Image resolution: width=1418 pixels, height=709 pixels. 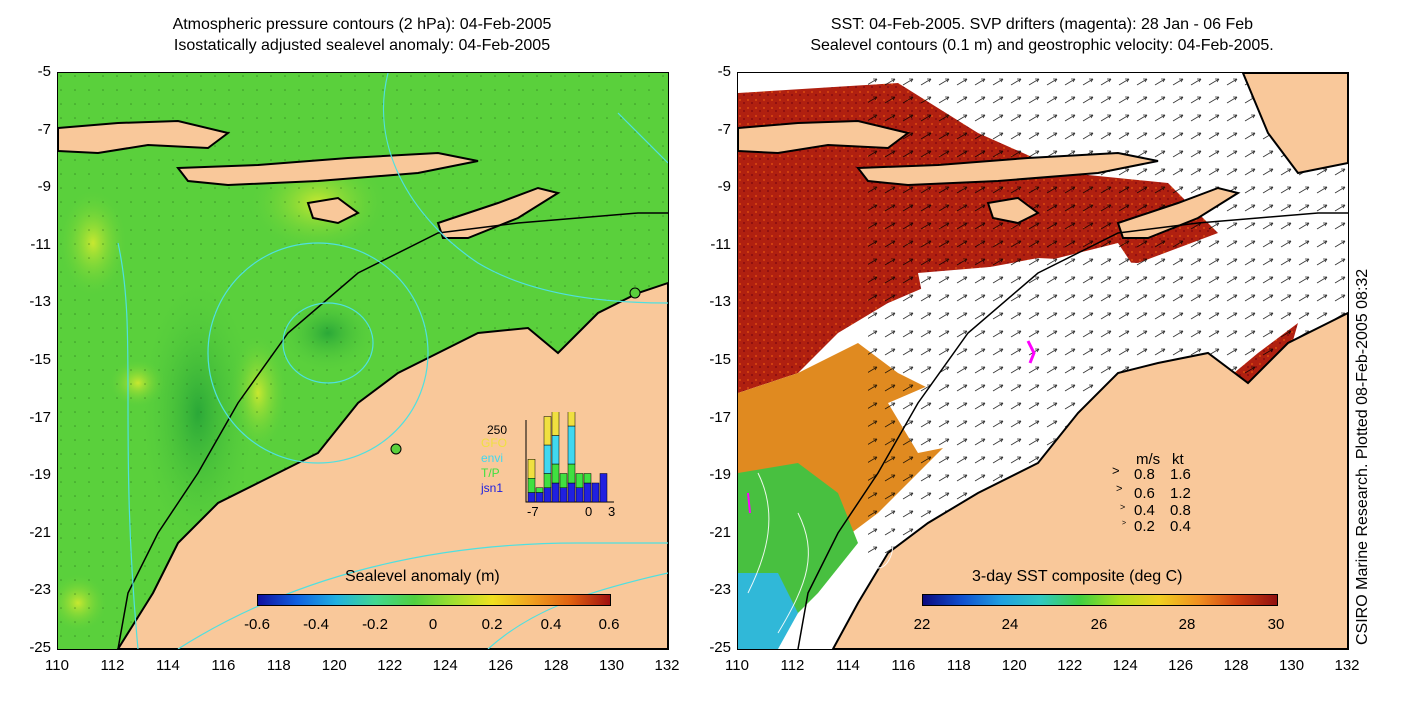 I want to click on new-guinea-land, so click(x=1294, y=124).